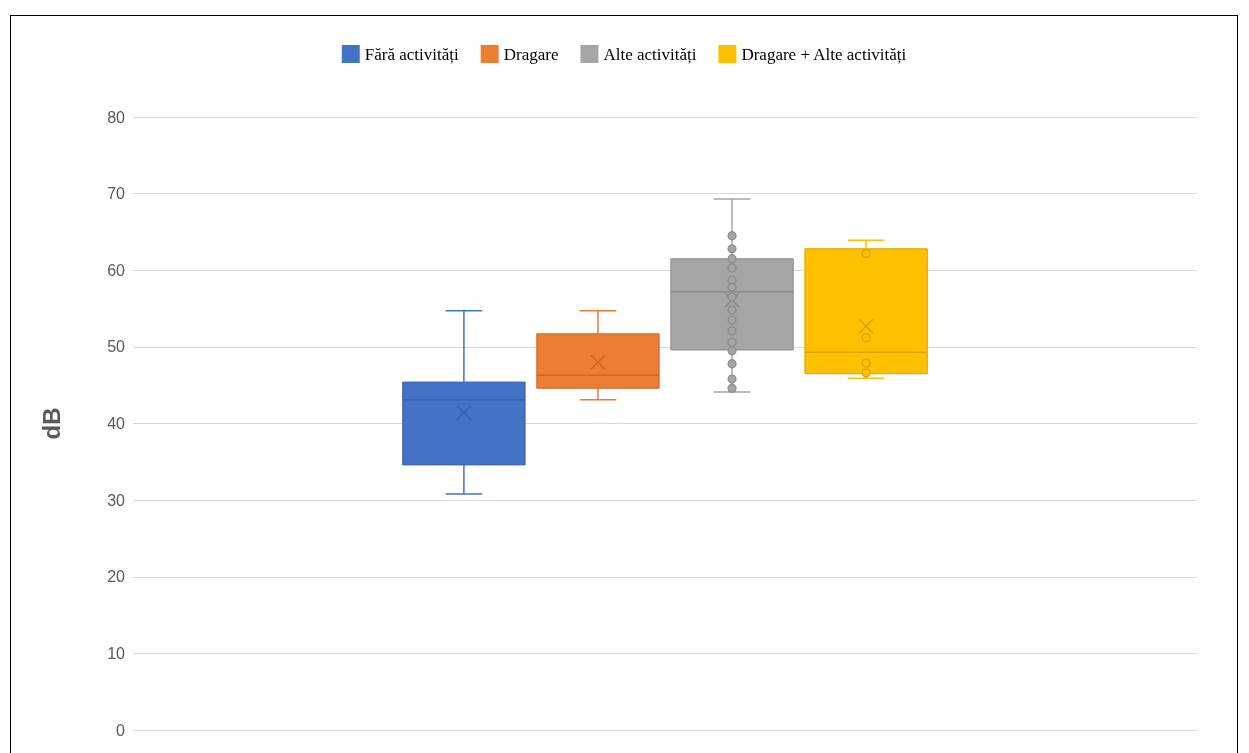  Describe the element at coordinates (116, 653) in the screenshot. I see `y-tick-label: 10` at that location.